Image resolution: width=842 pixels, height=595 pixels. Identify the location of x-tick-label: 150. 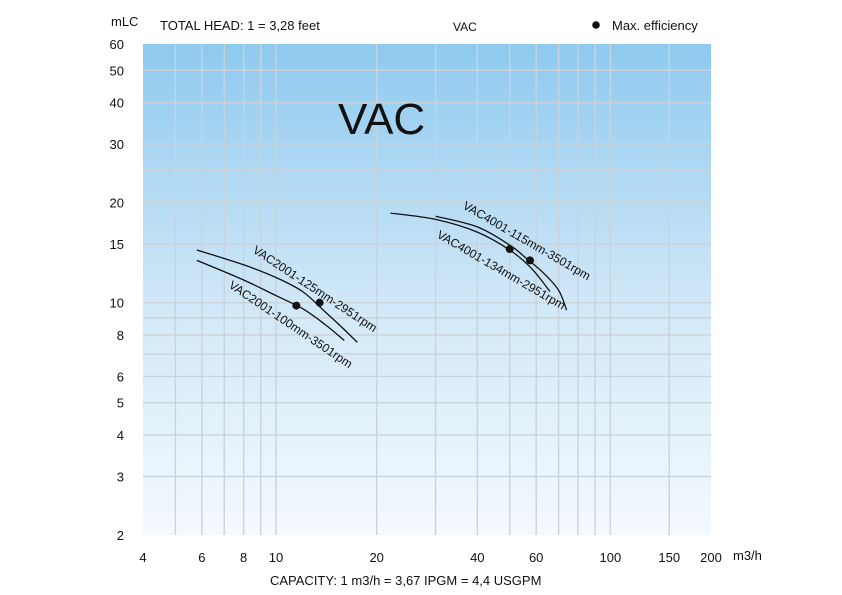
(669, 557).